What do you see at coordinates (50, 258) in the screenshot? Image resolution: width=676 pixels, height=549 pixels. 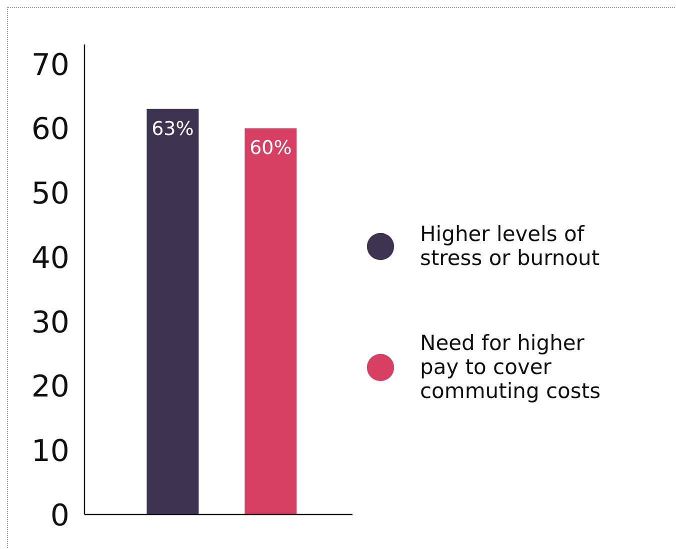 I see `y-tick-label: 40` at bounding box center [50, 258].